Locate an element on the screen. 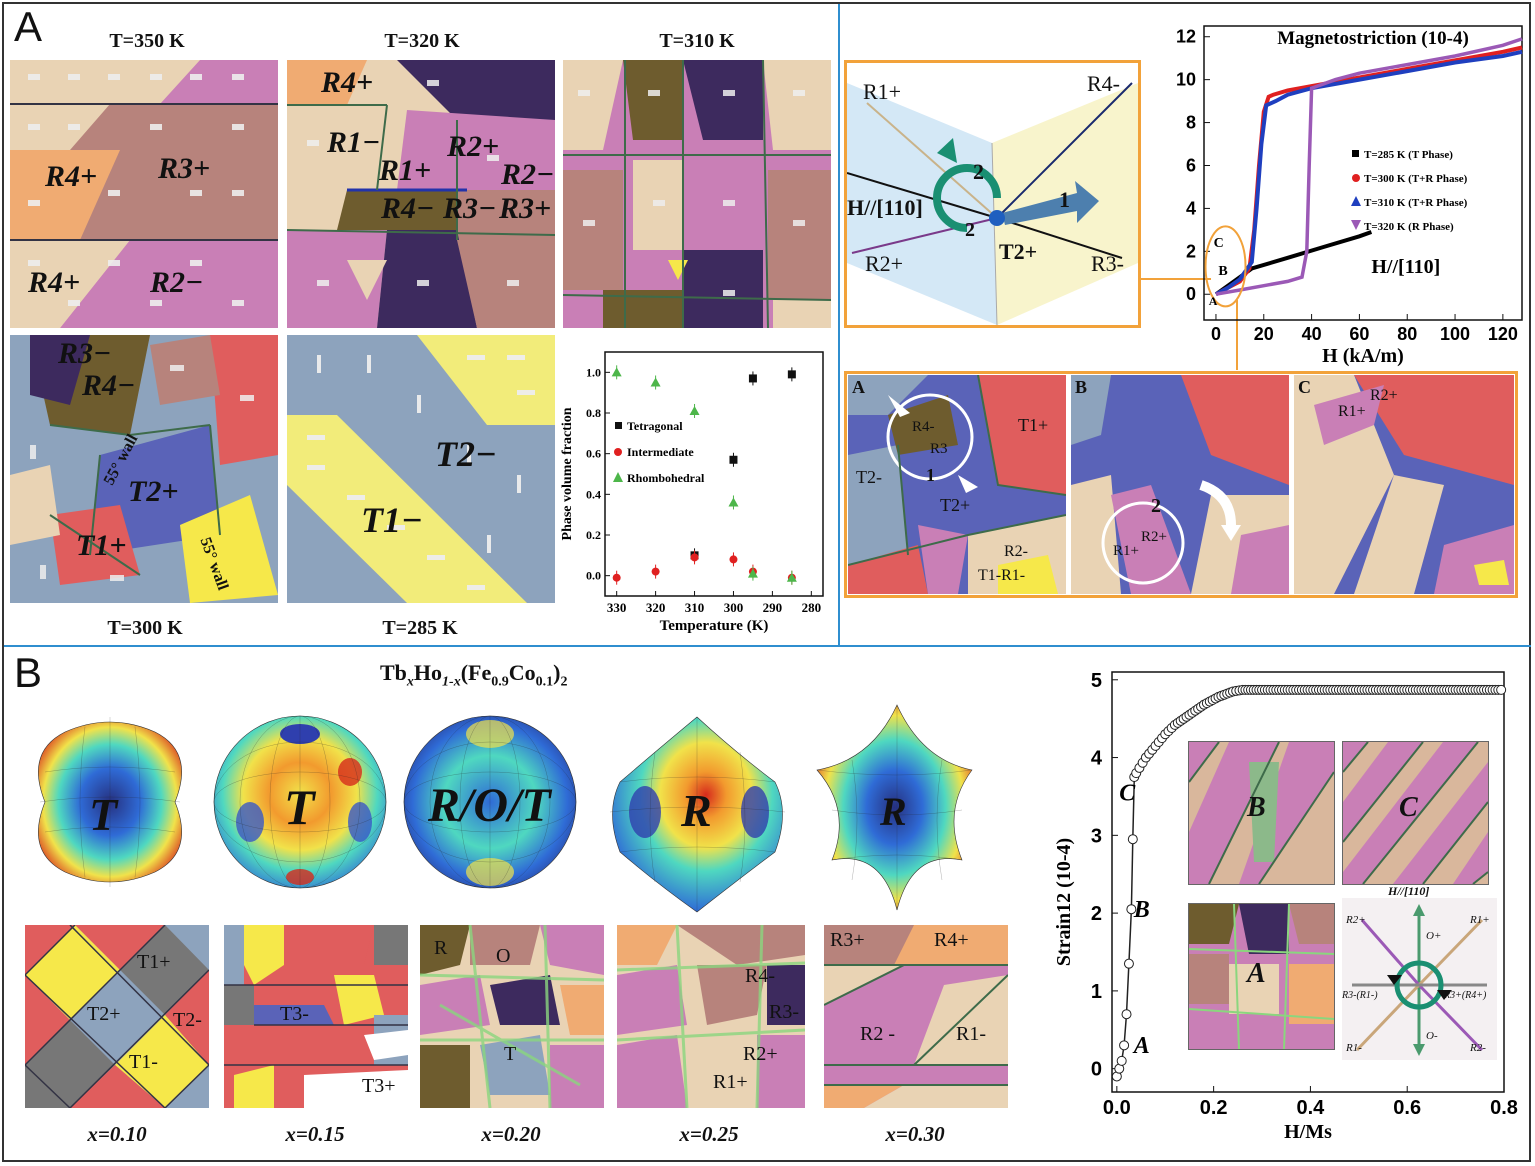 The height and width of the screenshot is (1166, 1535). domain-label: R1− is located at coordinates (354, 142).